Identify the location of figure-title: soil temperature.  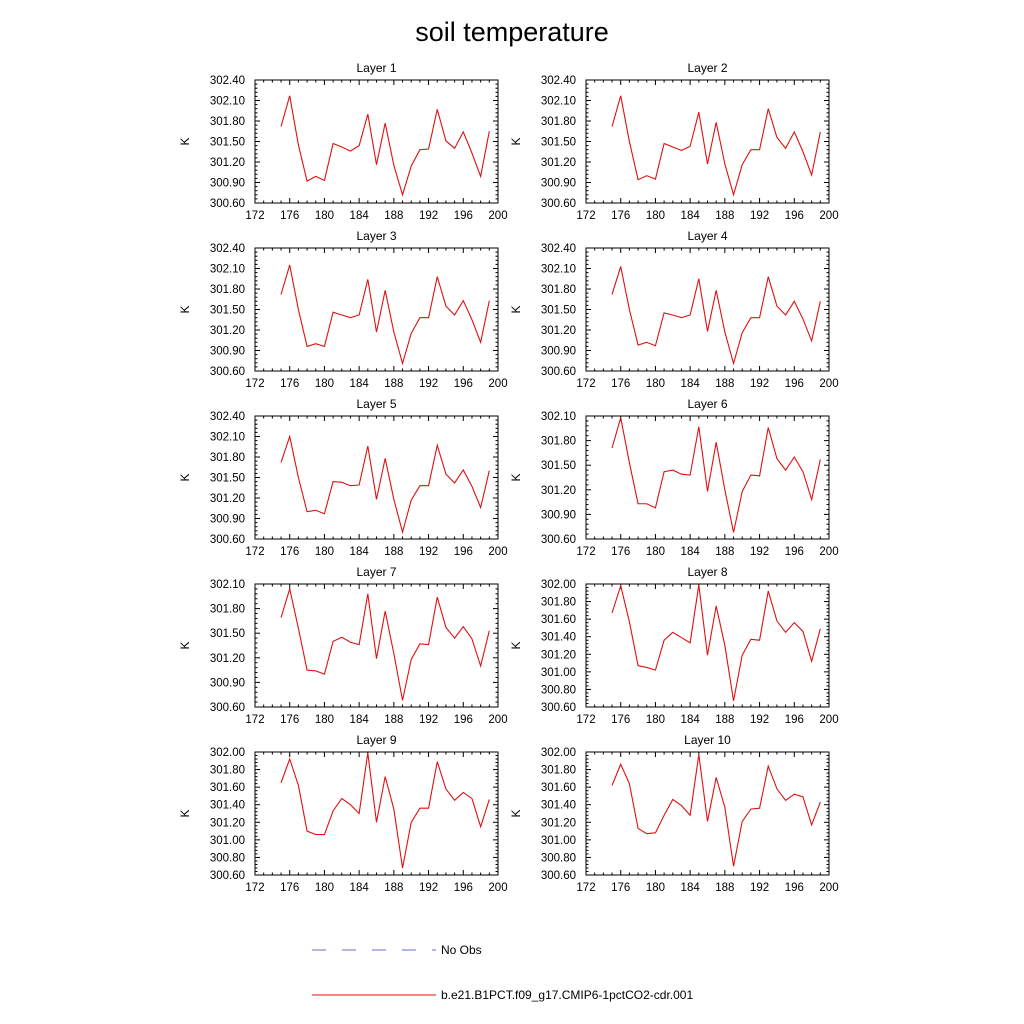
(512, 32).